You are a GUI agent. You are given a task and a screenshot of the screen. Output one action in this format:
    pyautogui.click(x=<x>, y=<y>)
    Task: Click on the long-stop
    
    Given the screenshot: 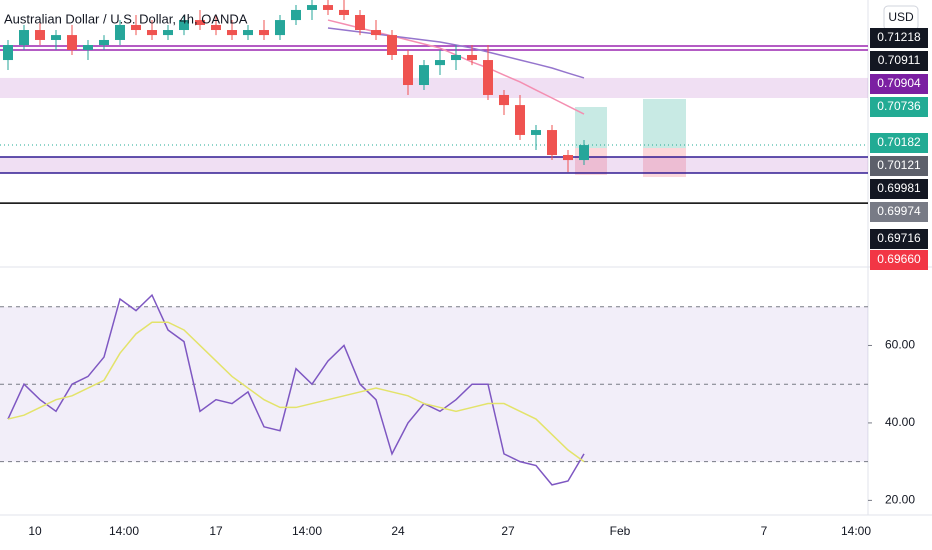 What is the action you would take?
    pyautogui.click(x=664, y=162)
    